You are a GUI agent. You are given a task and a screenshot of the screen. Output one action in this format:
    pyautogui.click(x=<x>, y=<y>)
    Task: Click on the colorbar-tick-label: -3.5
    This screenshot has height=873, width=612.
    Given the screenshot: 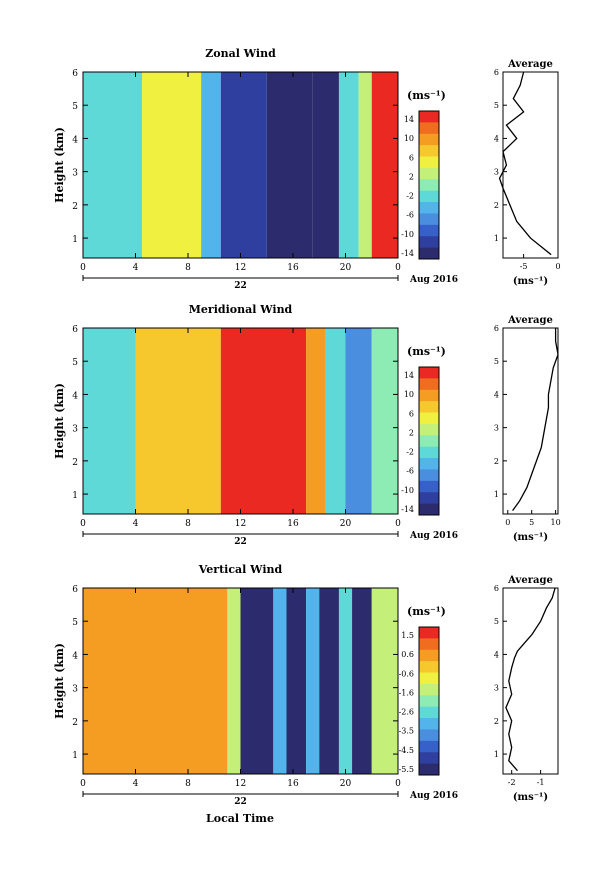 What is the action you would take?
    pyautogui.click(x=406, y=731)
    